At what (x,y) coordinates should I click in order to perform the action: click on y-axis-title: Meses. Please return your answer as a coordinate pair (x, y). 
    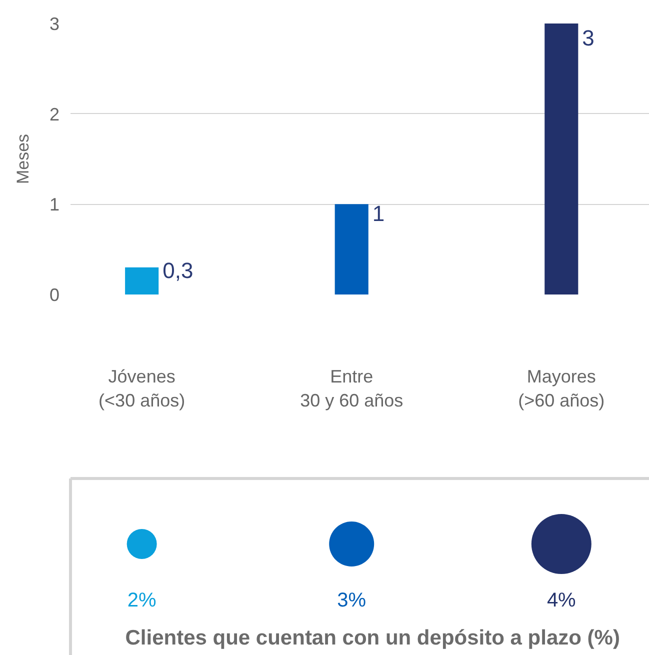
    Looking at the image, I should click on (22, 159).